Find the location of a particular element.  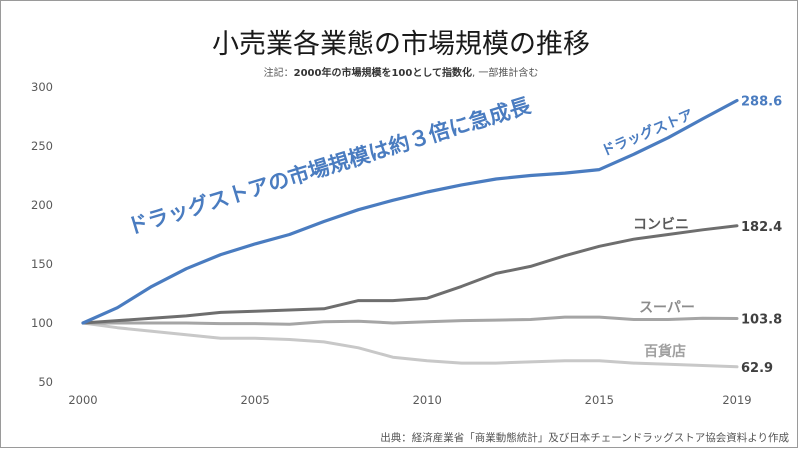

end-value-labels: 288.6 182.4 103.8 62.9 is located at coordinates (761, 234).